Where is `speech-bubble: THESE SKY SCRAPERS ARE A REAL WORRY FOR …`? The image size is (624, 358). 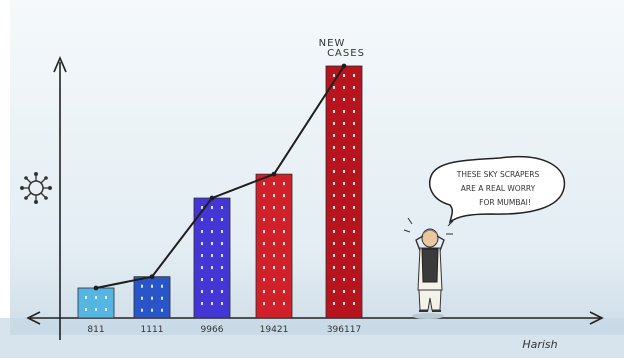
speech-bubble: THESE SKY SCRAPERS ARE A REAL WORRY FOR … is located at coordinates (497, 190).